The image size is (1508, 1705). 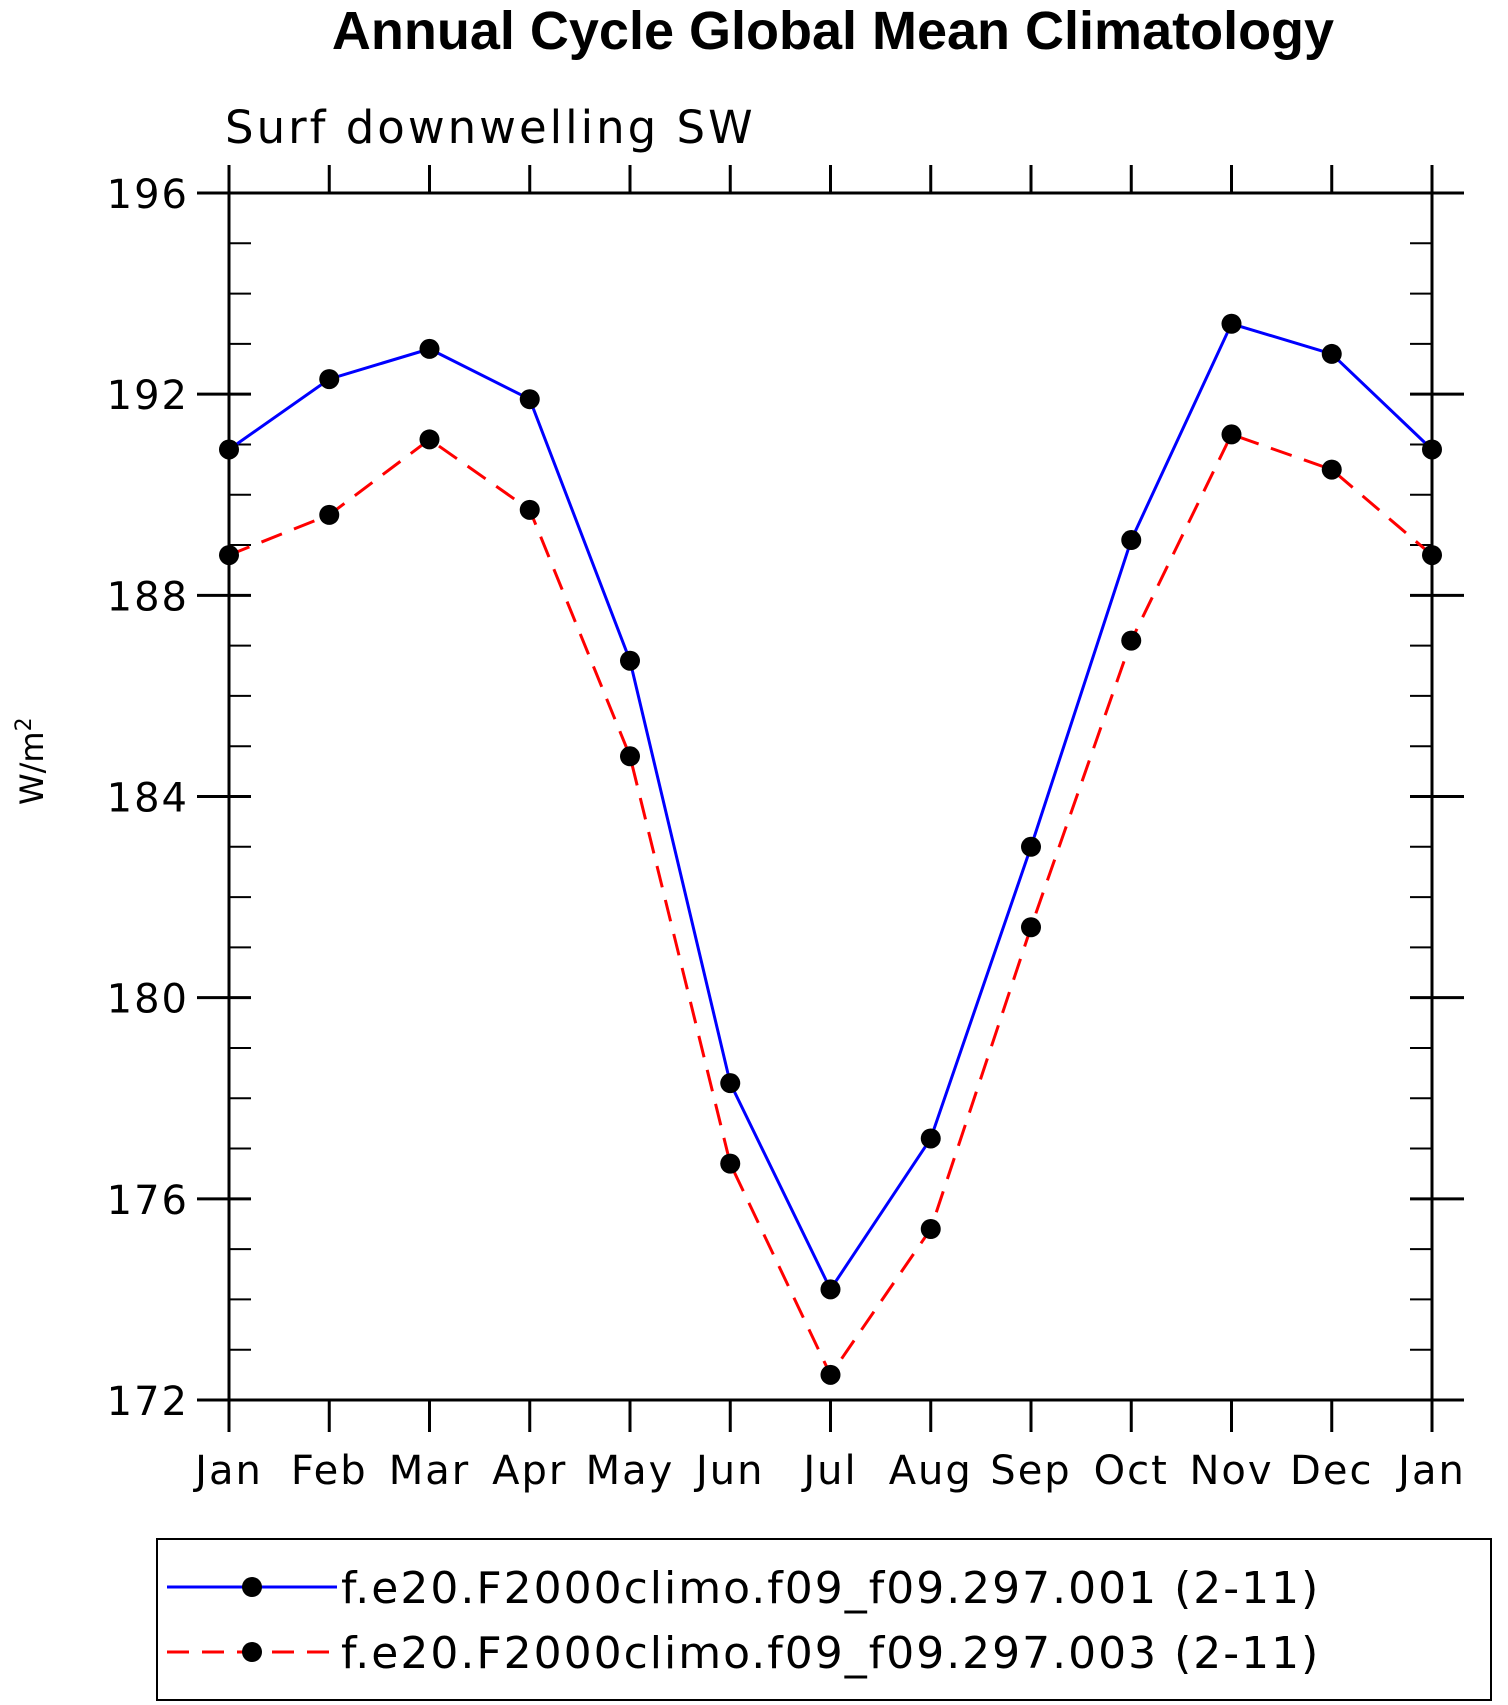 I want to click on x-tick-label: Aug, so click(x=931, y=1471).